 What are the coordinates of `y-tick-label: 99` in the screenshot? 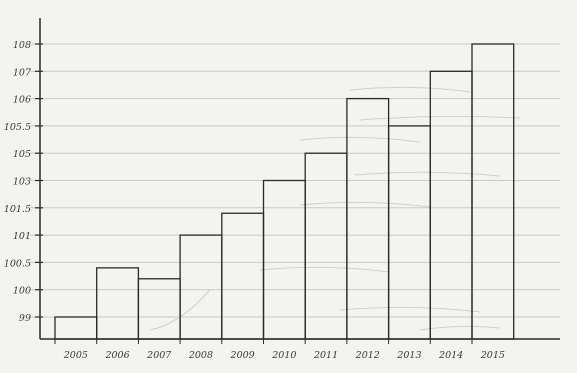 It's located at (25, 318).